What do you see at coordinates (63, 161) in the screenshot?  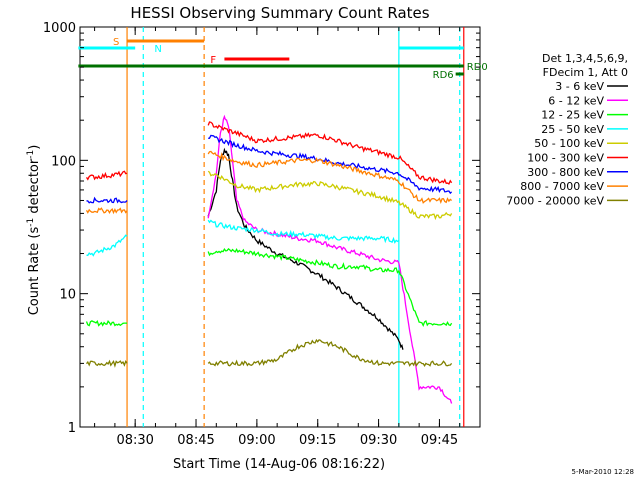 I see `y-tick-label: 100` at bounding box center [63, 161].